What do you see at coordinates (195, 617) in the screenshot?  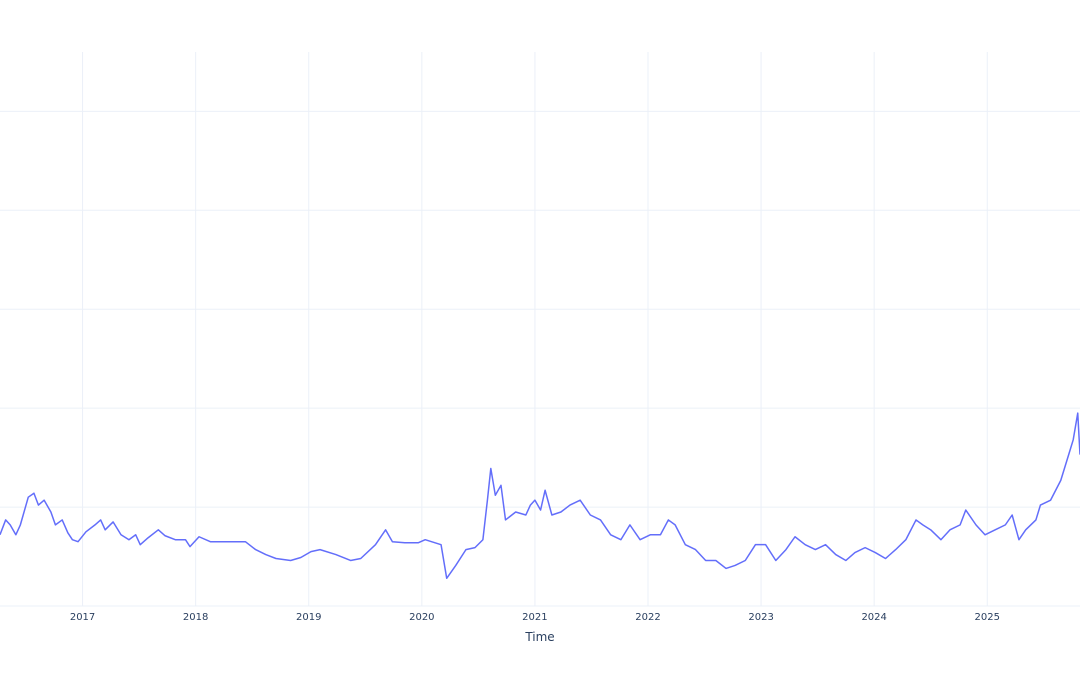 I see `x-tick-label: 2018` at bounding box center [195, 617].